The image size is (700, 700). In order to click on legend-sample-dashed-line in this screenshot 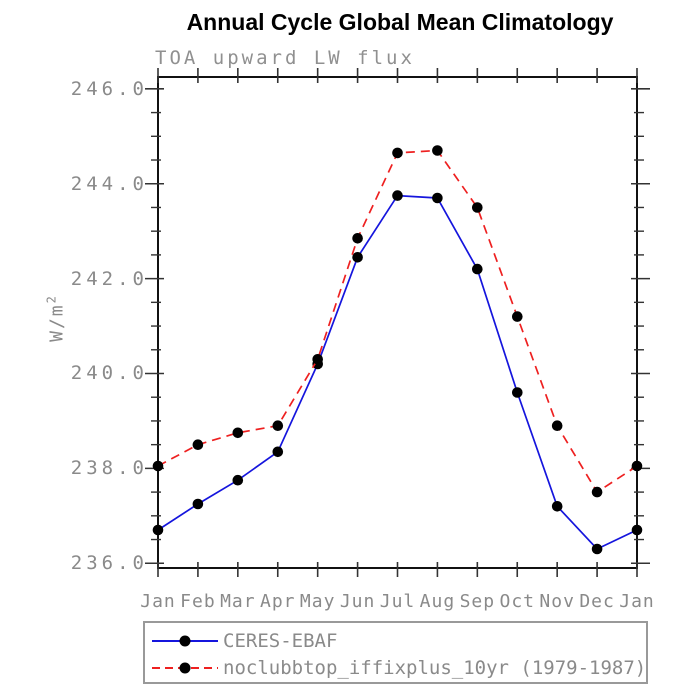, I will do `click(185, 668)`.